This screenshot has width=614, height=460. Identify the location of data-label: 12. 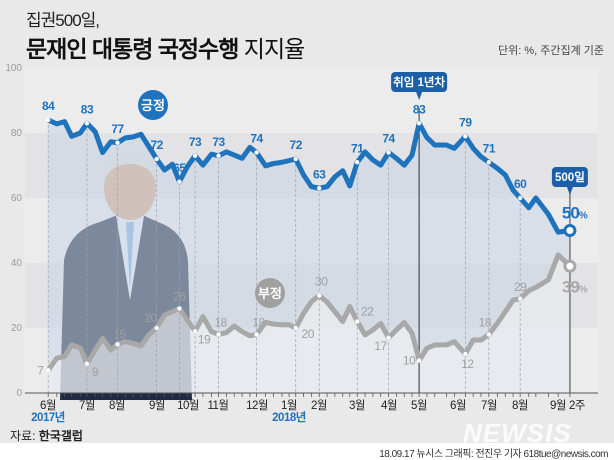
(467, 364).